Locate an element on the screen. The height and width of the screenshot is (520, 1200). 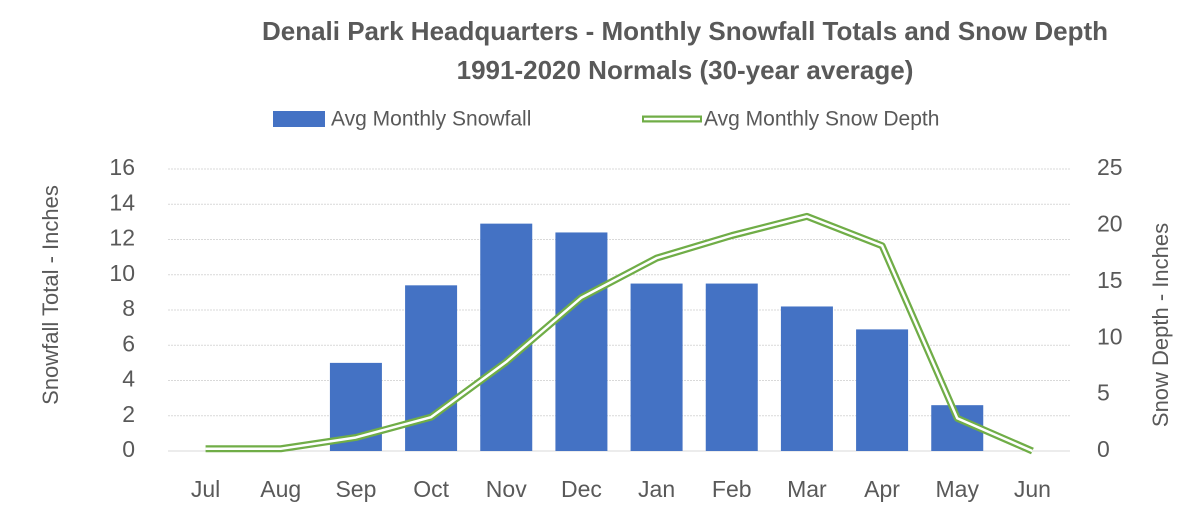
y-tick-label: 10 is located at coordinates (122, 273).